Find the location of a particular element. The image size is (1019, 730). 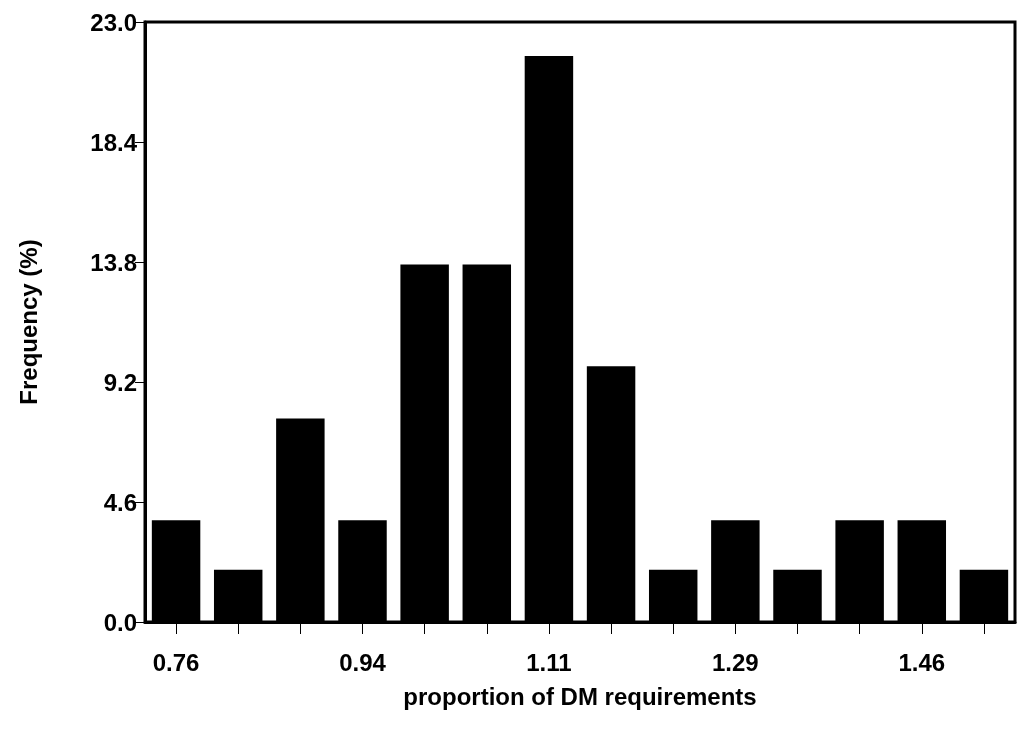

y-tick-label: 9.2 is located at coordinates (120, 382).